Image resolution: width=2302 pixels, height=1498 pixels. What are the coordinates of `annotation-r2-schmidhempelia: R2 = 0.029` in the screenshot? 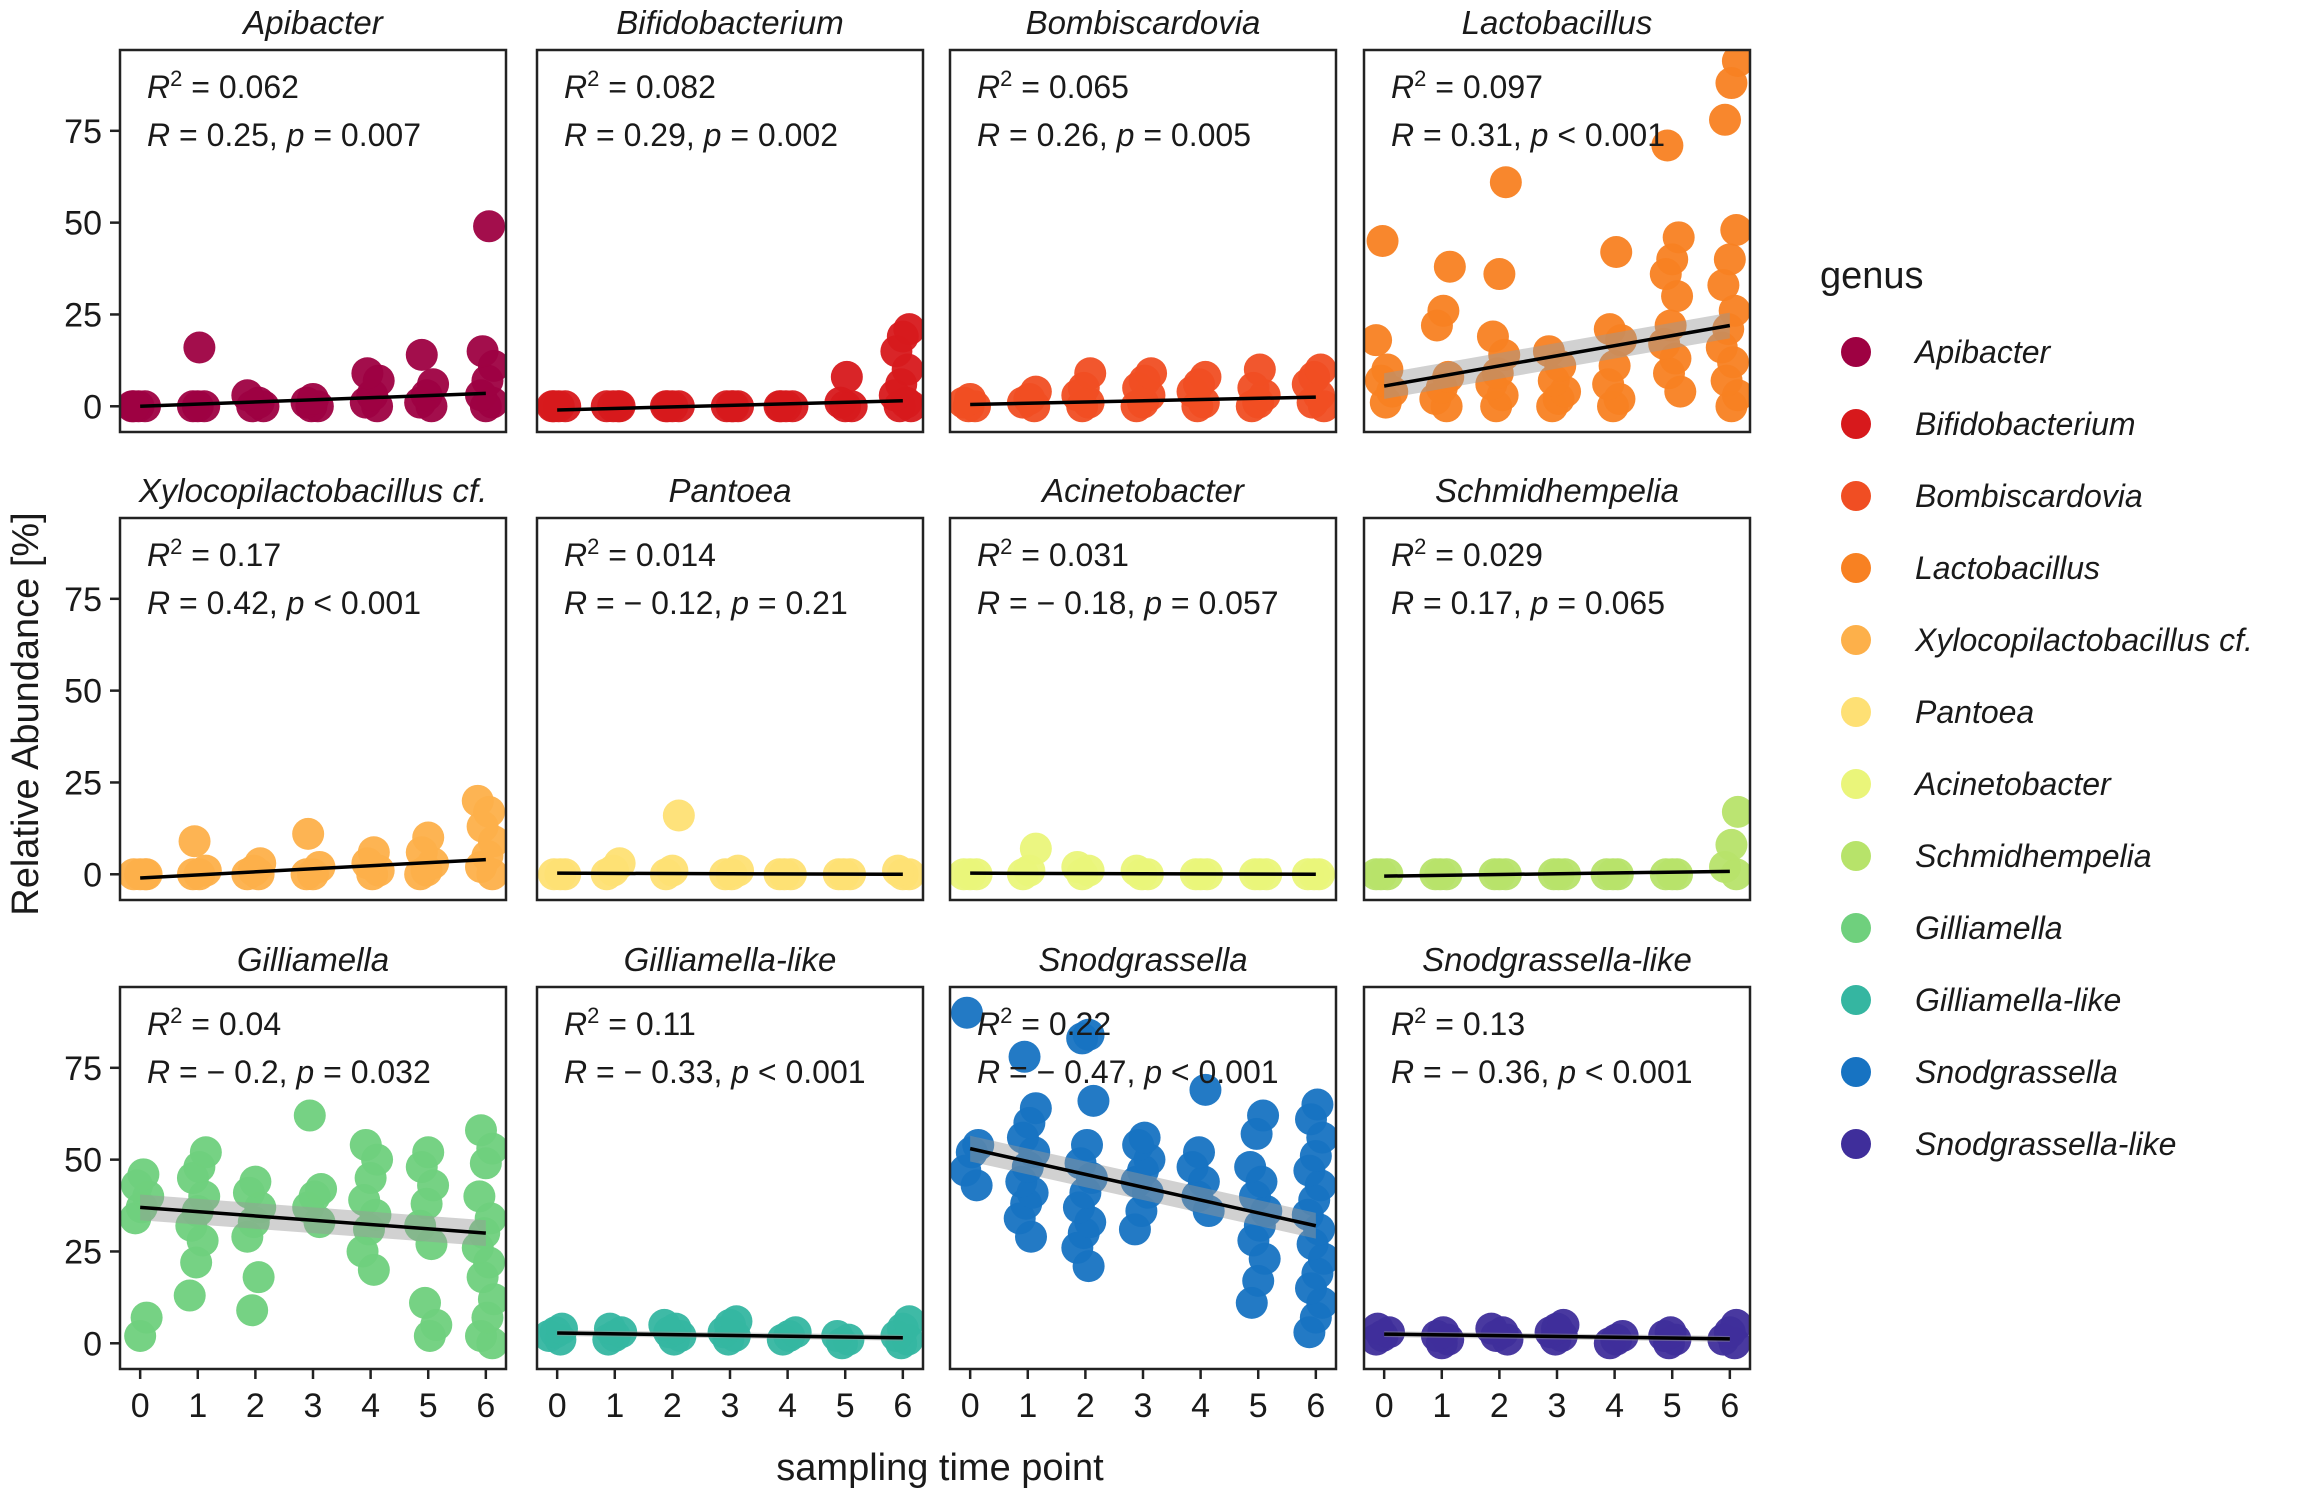 It's located at (1467, 553).